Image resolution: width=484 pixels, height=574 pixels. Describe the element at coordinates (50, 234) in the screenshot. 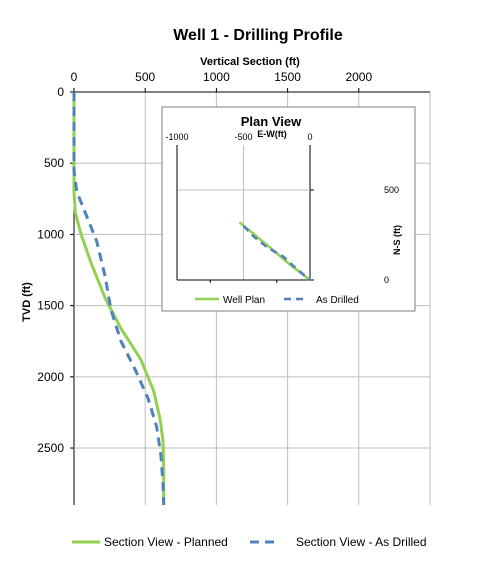

I see `main-y-tick-label: 1000` at that location.